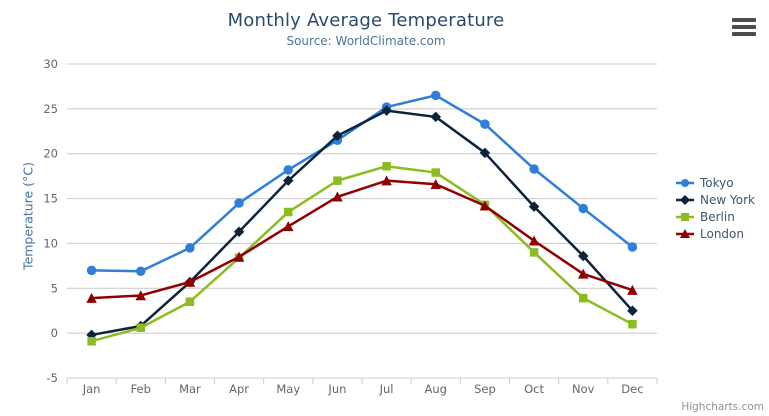 Image resolution: width=769 pixels, height=416 pixels. I want to click on x-axis-label: Aug, so click(436, 389).